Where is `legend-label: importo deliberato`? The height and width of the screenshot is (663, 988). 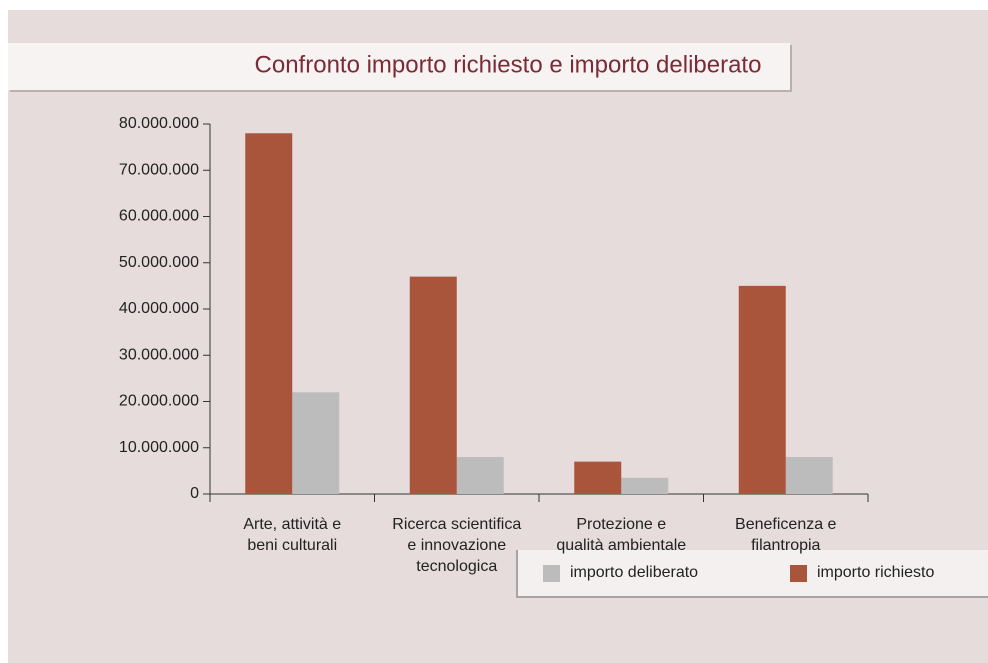
legend-label: importo deliberato is located at coordinates (634, 572).